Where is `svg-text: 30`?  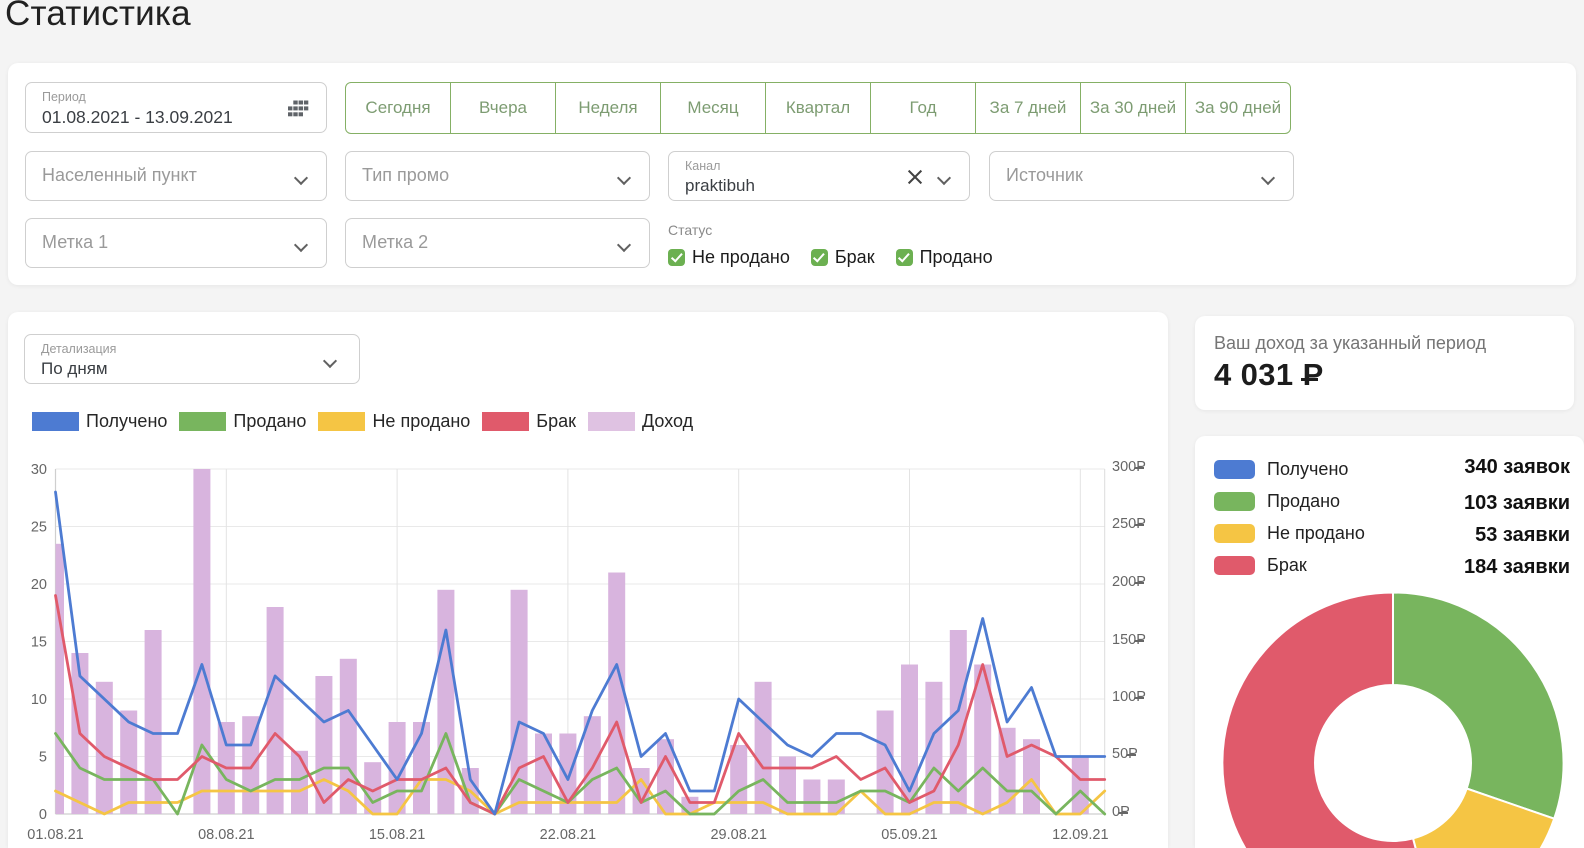
svg-text: 30 is located at coordinates (39, 470).